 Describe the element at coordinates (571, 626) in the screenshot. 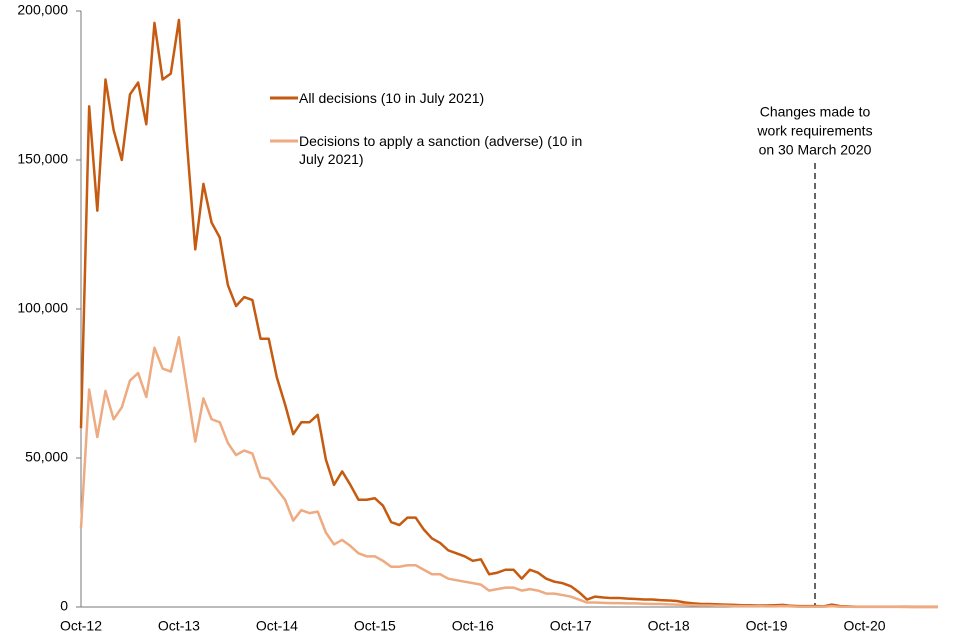

I see `x-tick-label: Oct-17` at that location.